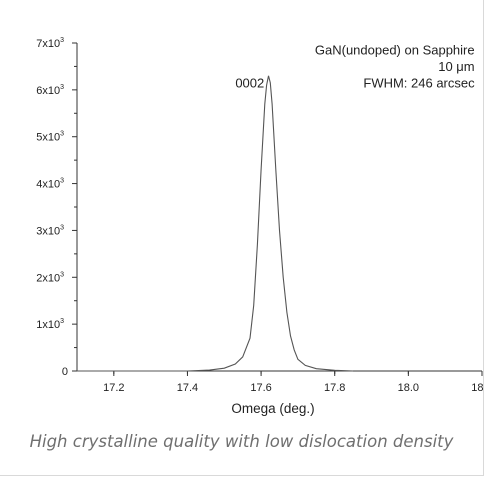 The image size is (496, 477). I want to click on x-tick-label: 17.8, so click(334, 388).